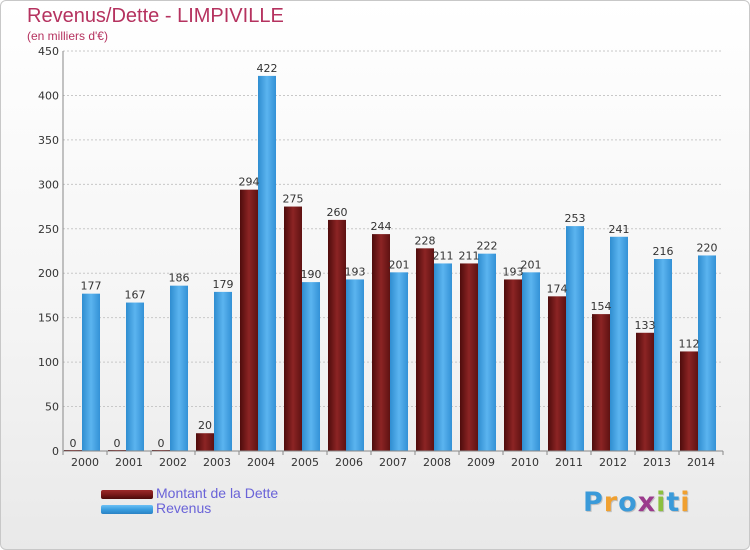 The width and height of the screenshot is (750, 550). Describe the element at coordinates (647, 502) in the screenshot. I see `logo-letter: x` at that location.